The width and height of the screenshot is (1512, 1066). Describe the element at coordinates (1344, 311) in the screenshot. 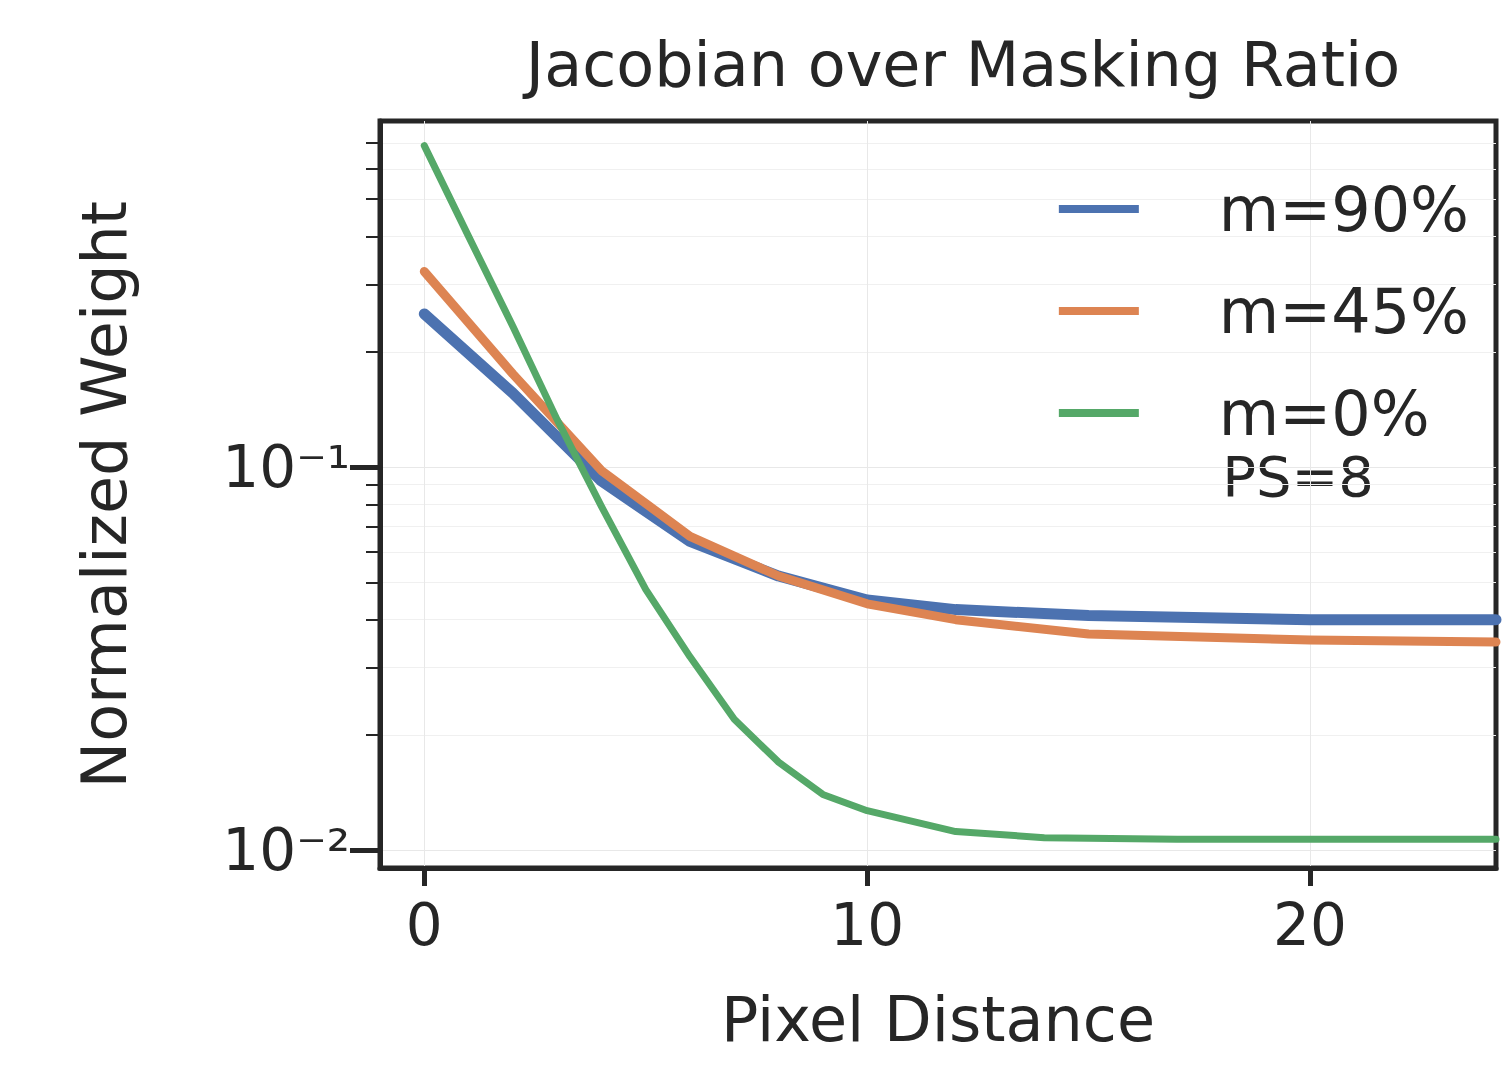

I see `legend-label: m=45%` at that location.